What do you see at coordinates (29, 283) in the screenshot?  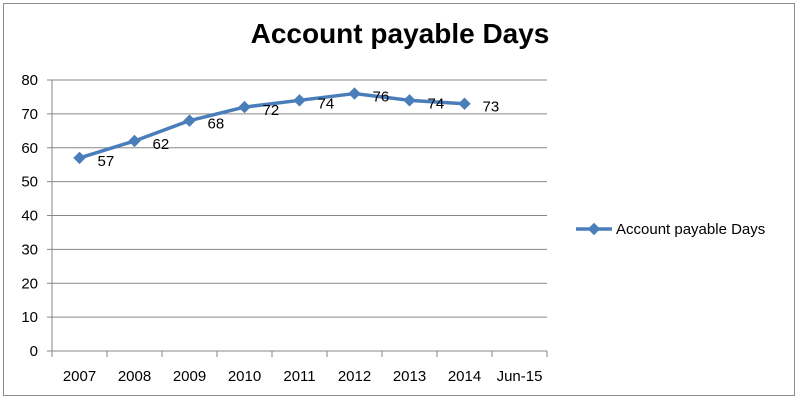 I see `y-tick-label: 20` at bounding box center [29, 283].